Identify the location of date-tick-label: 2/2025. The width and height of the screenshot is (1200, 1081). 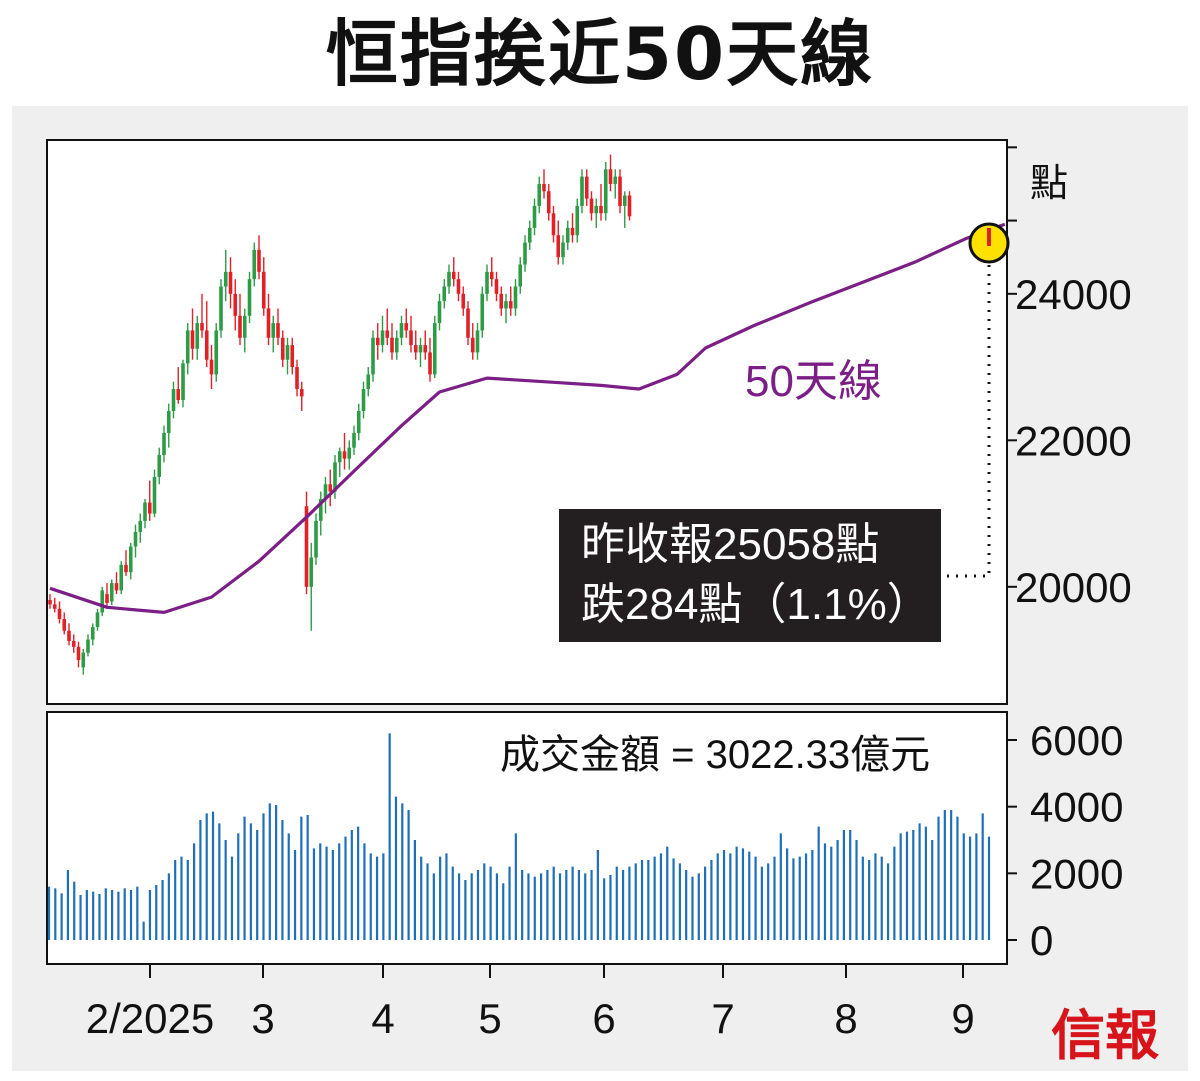
(150, 1018).